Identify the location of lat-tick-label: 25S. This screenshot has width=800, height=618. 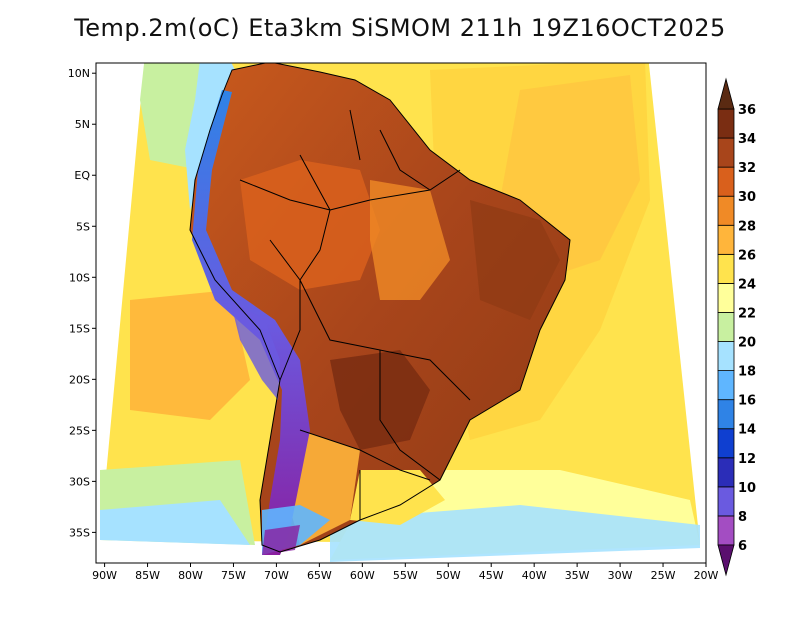
(79, 430).